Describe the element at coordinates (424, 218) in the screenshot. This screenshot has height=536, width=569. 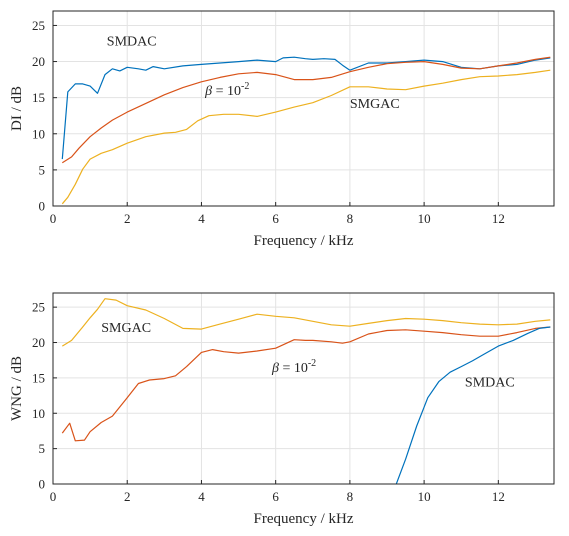
I see `di-x-tick-label: 10` at that location.